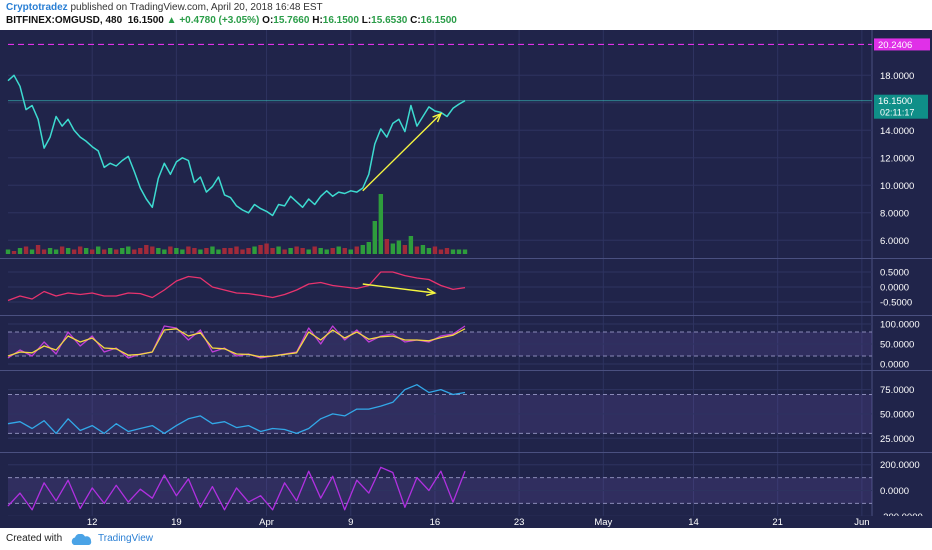 Image resolution: width=932 pixels, height=550 pixels. Describe the element at coordinates (291, 20) in the screenshot. I see `open-value: 15.7660` at that location.